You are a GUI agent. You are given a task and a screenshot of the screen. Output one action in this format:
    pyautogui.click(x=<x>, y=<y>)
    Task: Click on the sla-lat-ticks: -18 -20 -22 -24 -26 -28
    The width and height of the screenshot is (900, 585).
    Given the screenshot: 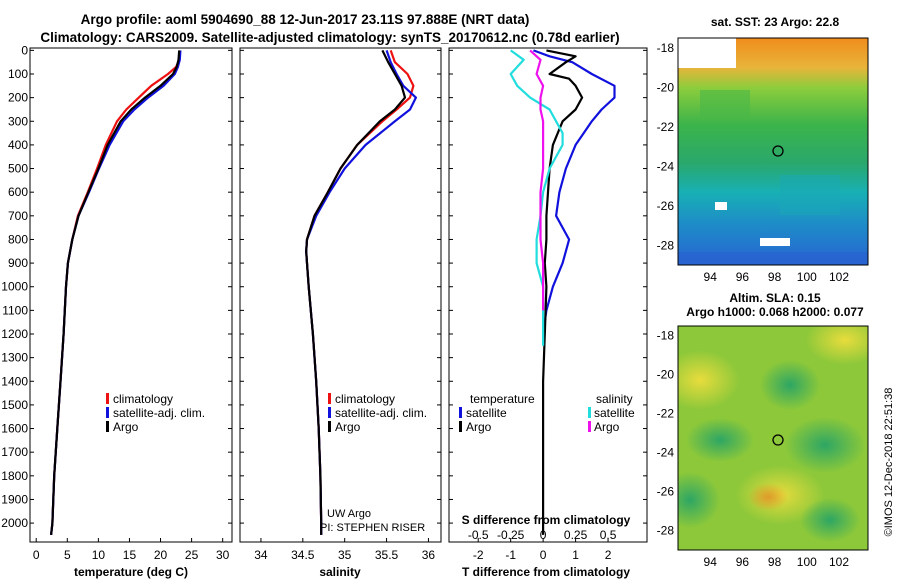 What is the action you would take?
    pyautogui.click(x=666, y=433)
    